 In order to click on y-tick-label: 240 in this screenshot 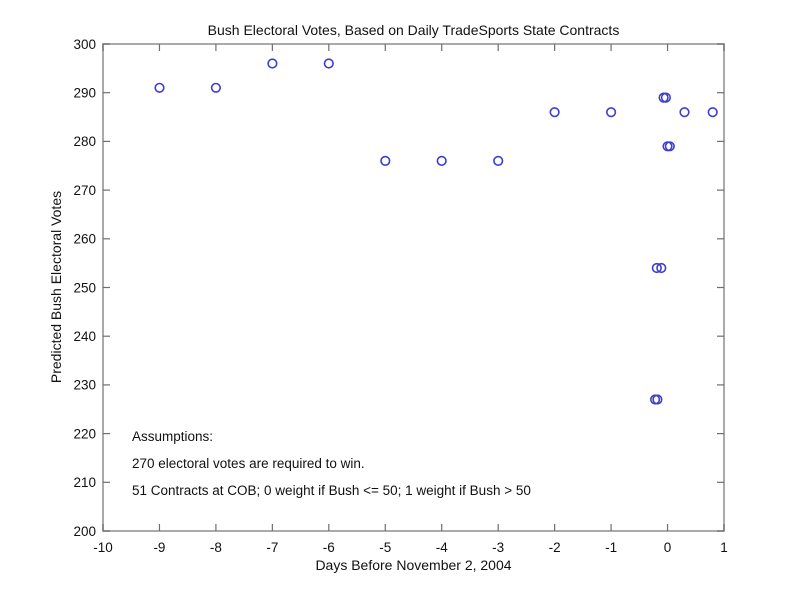, I will do `click(84, 336)`.